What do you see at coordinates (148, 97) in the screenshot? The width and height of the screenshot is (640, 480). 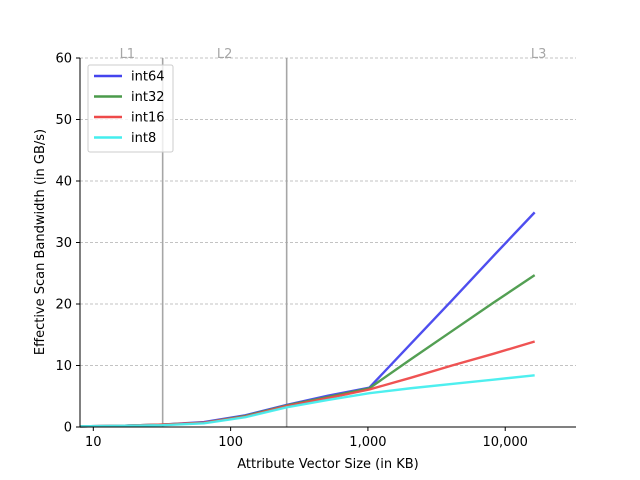 I see `legend-label-int32: int32` at bounding box center [148, 97].